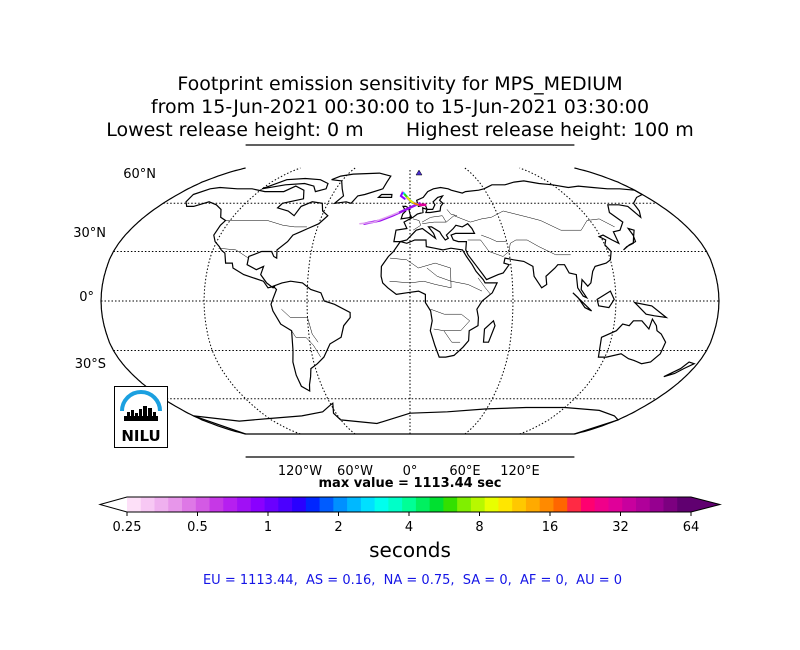 This screenshot has width=800, height=650. I want to click on colorbar-tick-label: 8, so click(479, 527).